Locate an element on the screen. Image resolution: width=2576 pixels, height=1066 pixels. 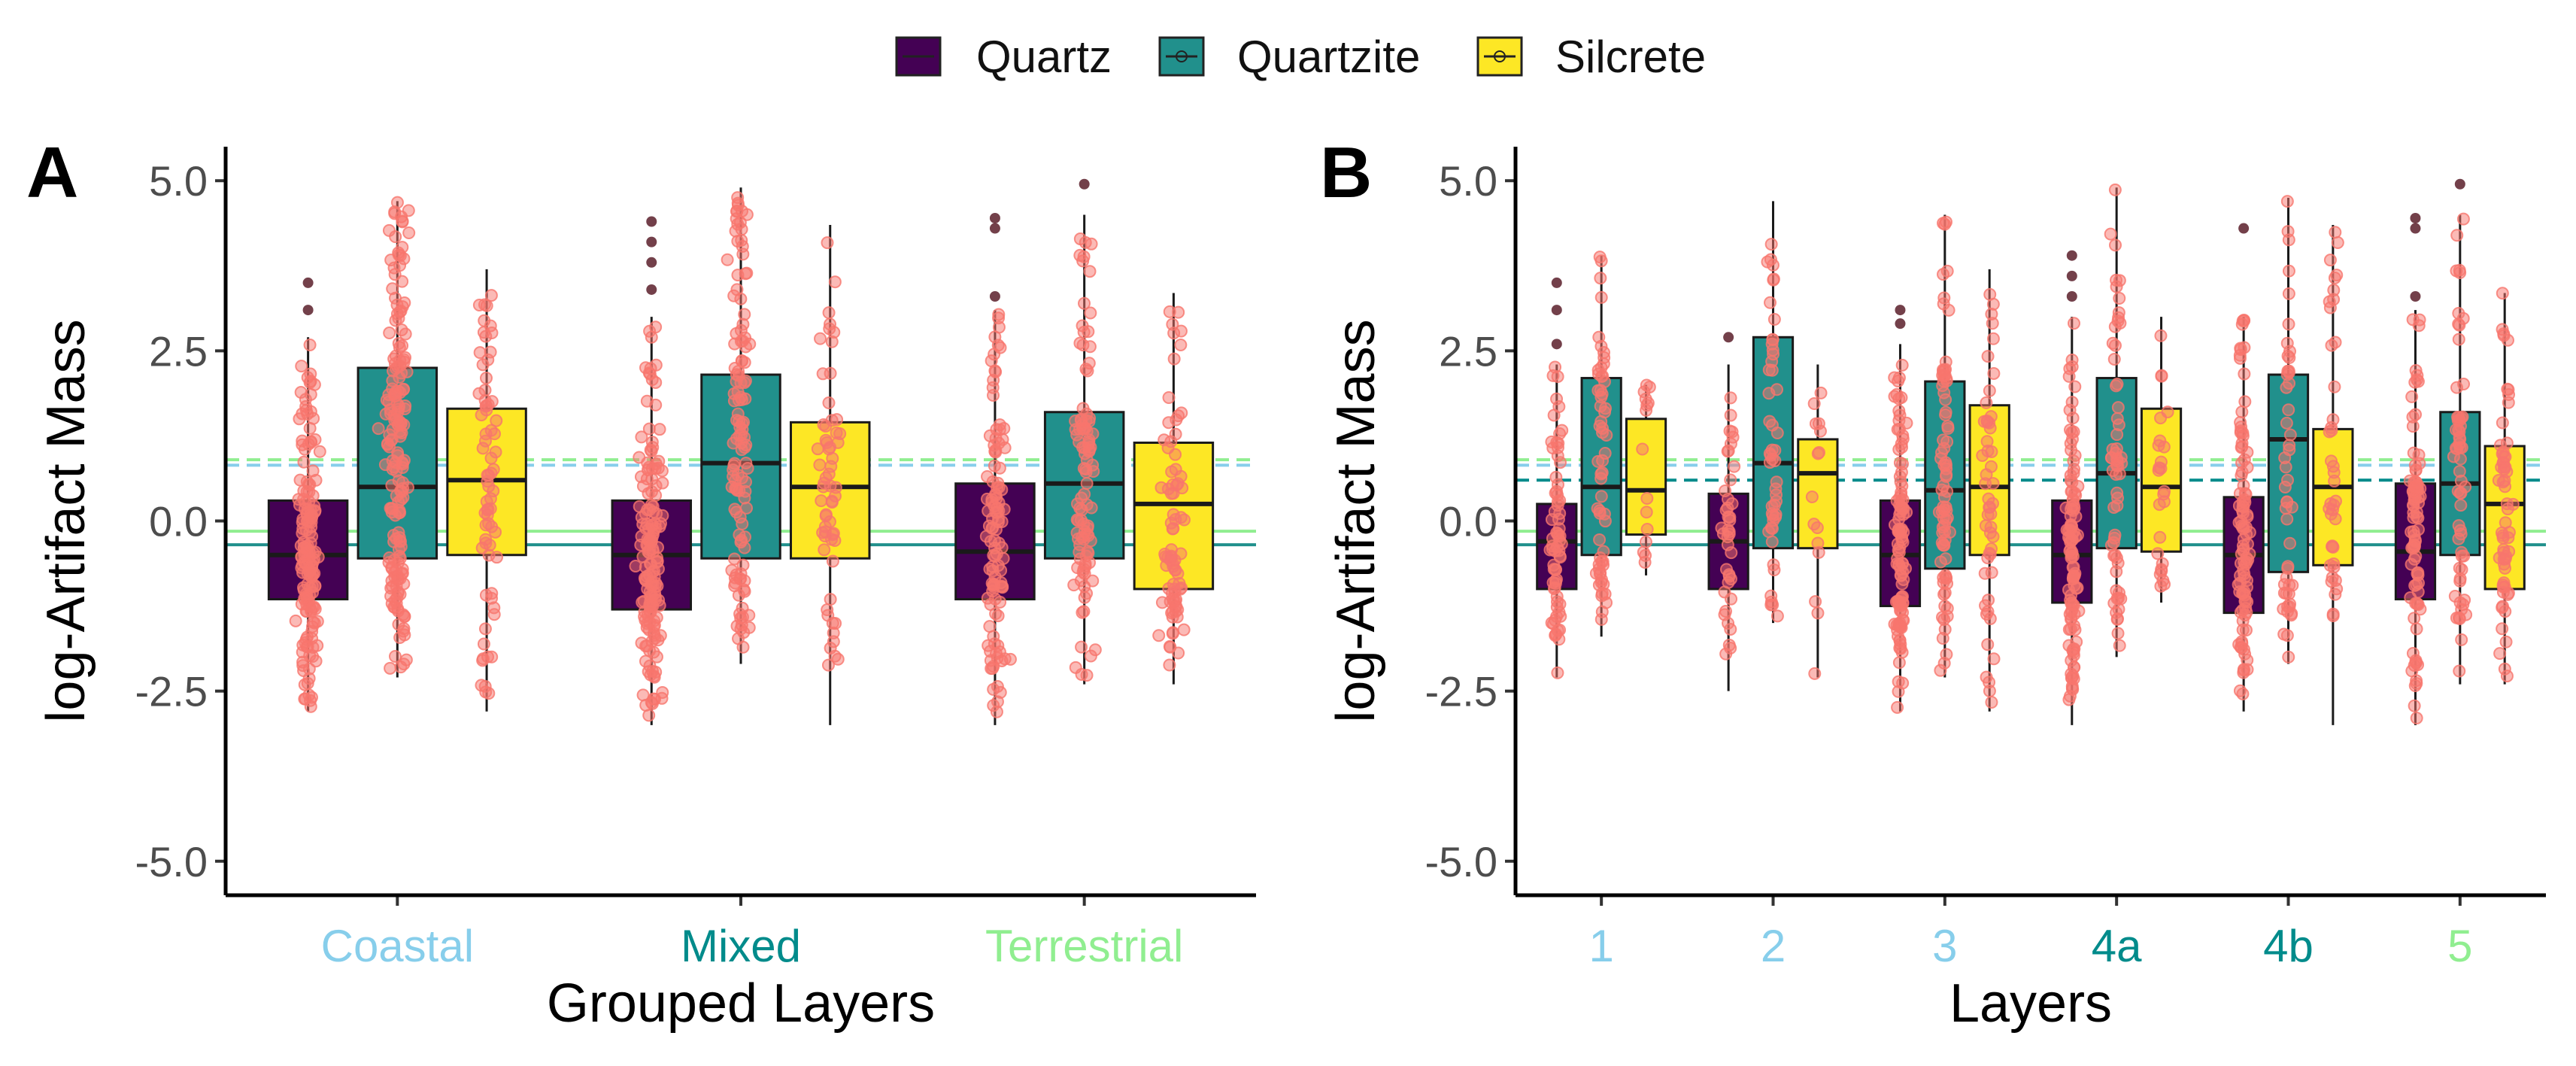
legend-item-silcrete: Silcrete is located at coordinates (1591, 57).